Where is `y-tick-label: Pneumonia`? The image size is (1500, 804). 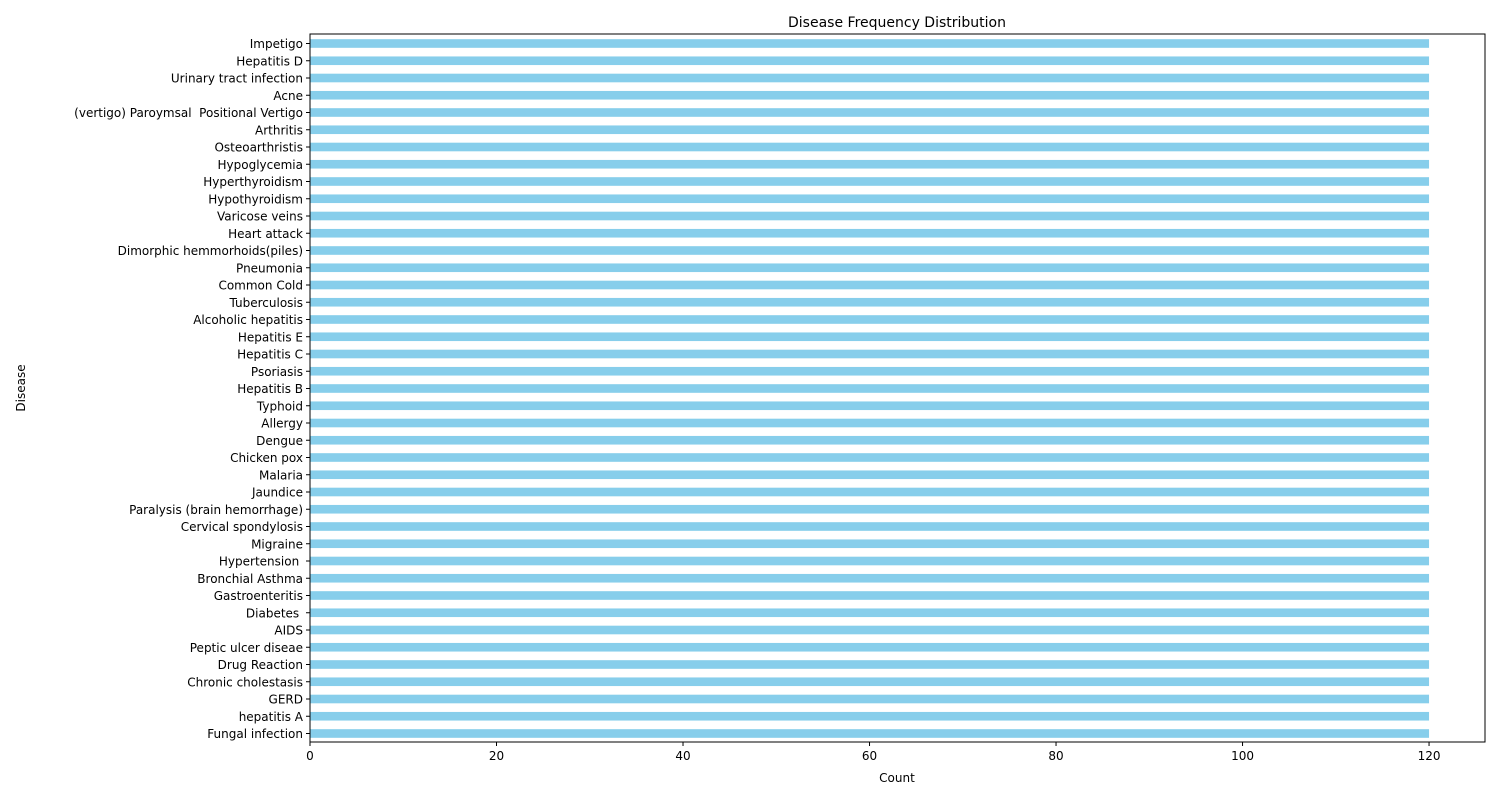
y-tick-label: Pneumonia is located at coordinates (269, 268).